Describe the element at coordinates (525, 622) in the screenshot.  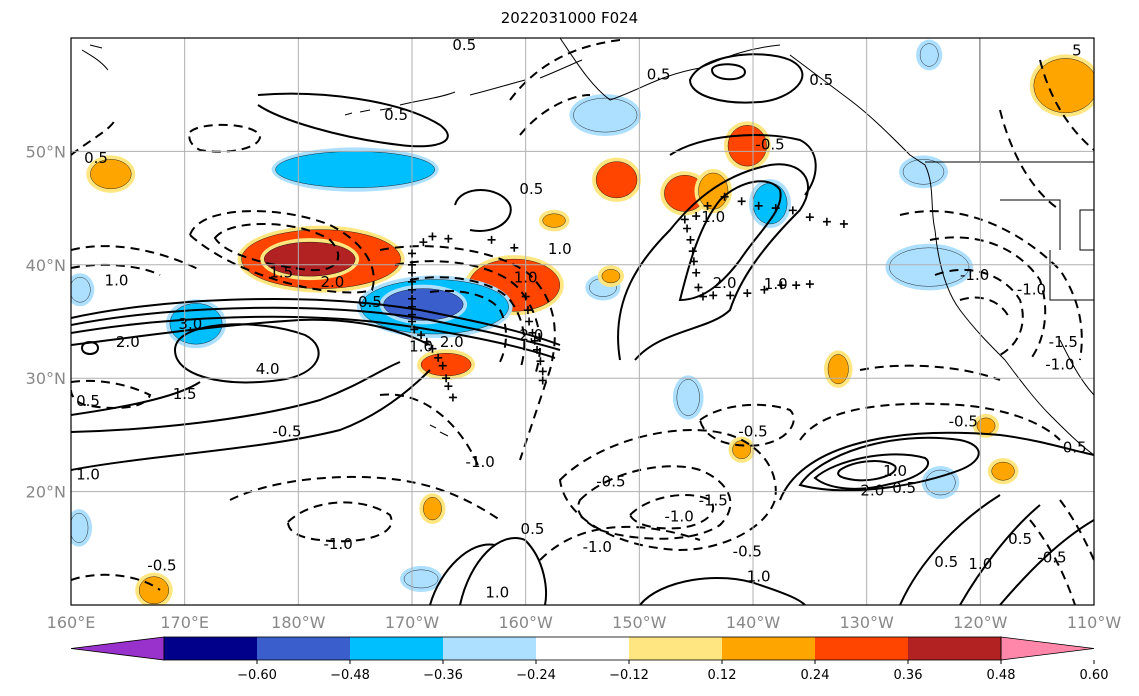
I see `lon-tick-label: 160°W` at that location.